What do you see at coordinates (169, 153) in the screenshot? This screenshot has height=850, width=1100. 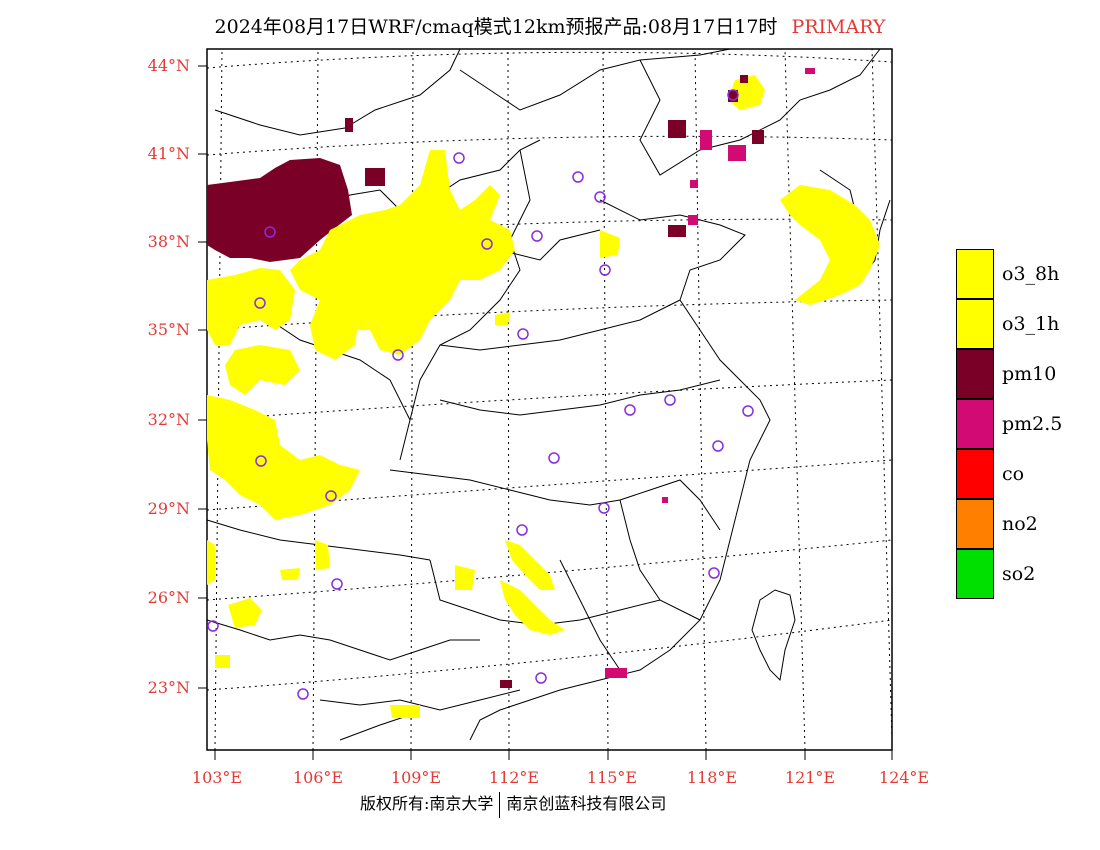 I see `lat-label-41: 41°N` at bounding box center [169, 153].